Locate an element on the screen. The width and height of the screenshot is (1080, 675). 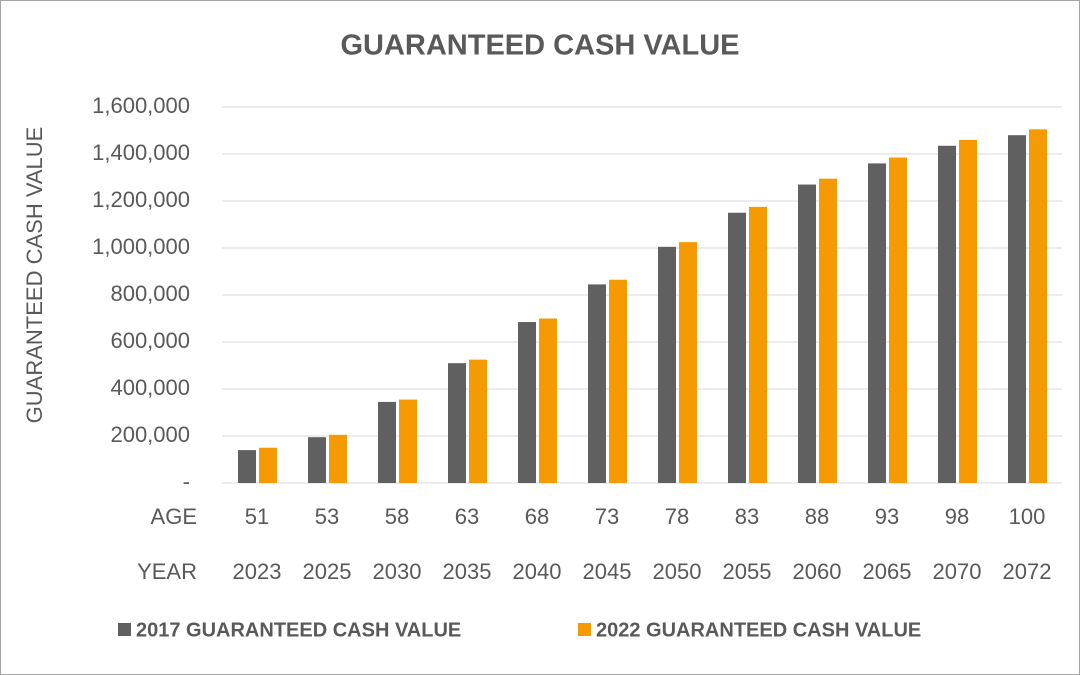
x-tick-label: 58 is located at coordinates (397, 516).